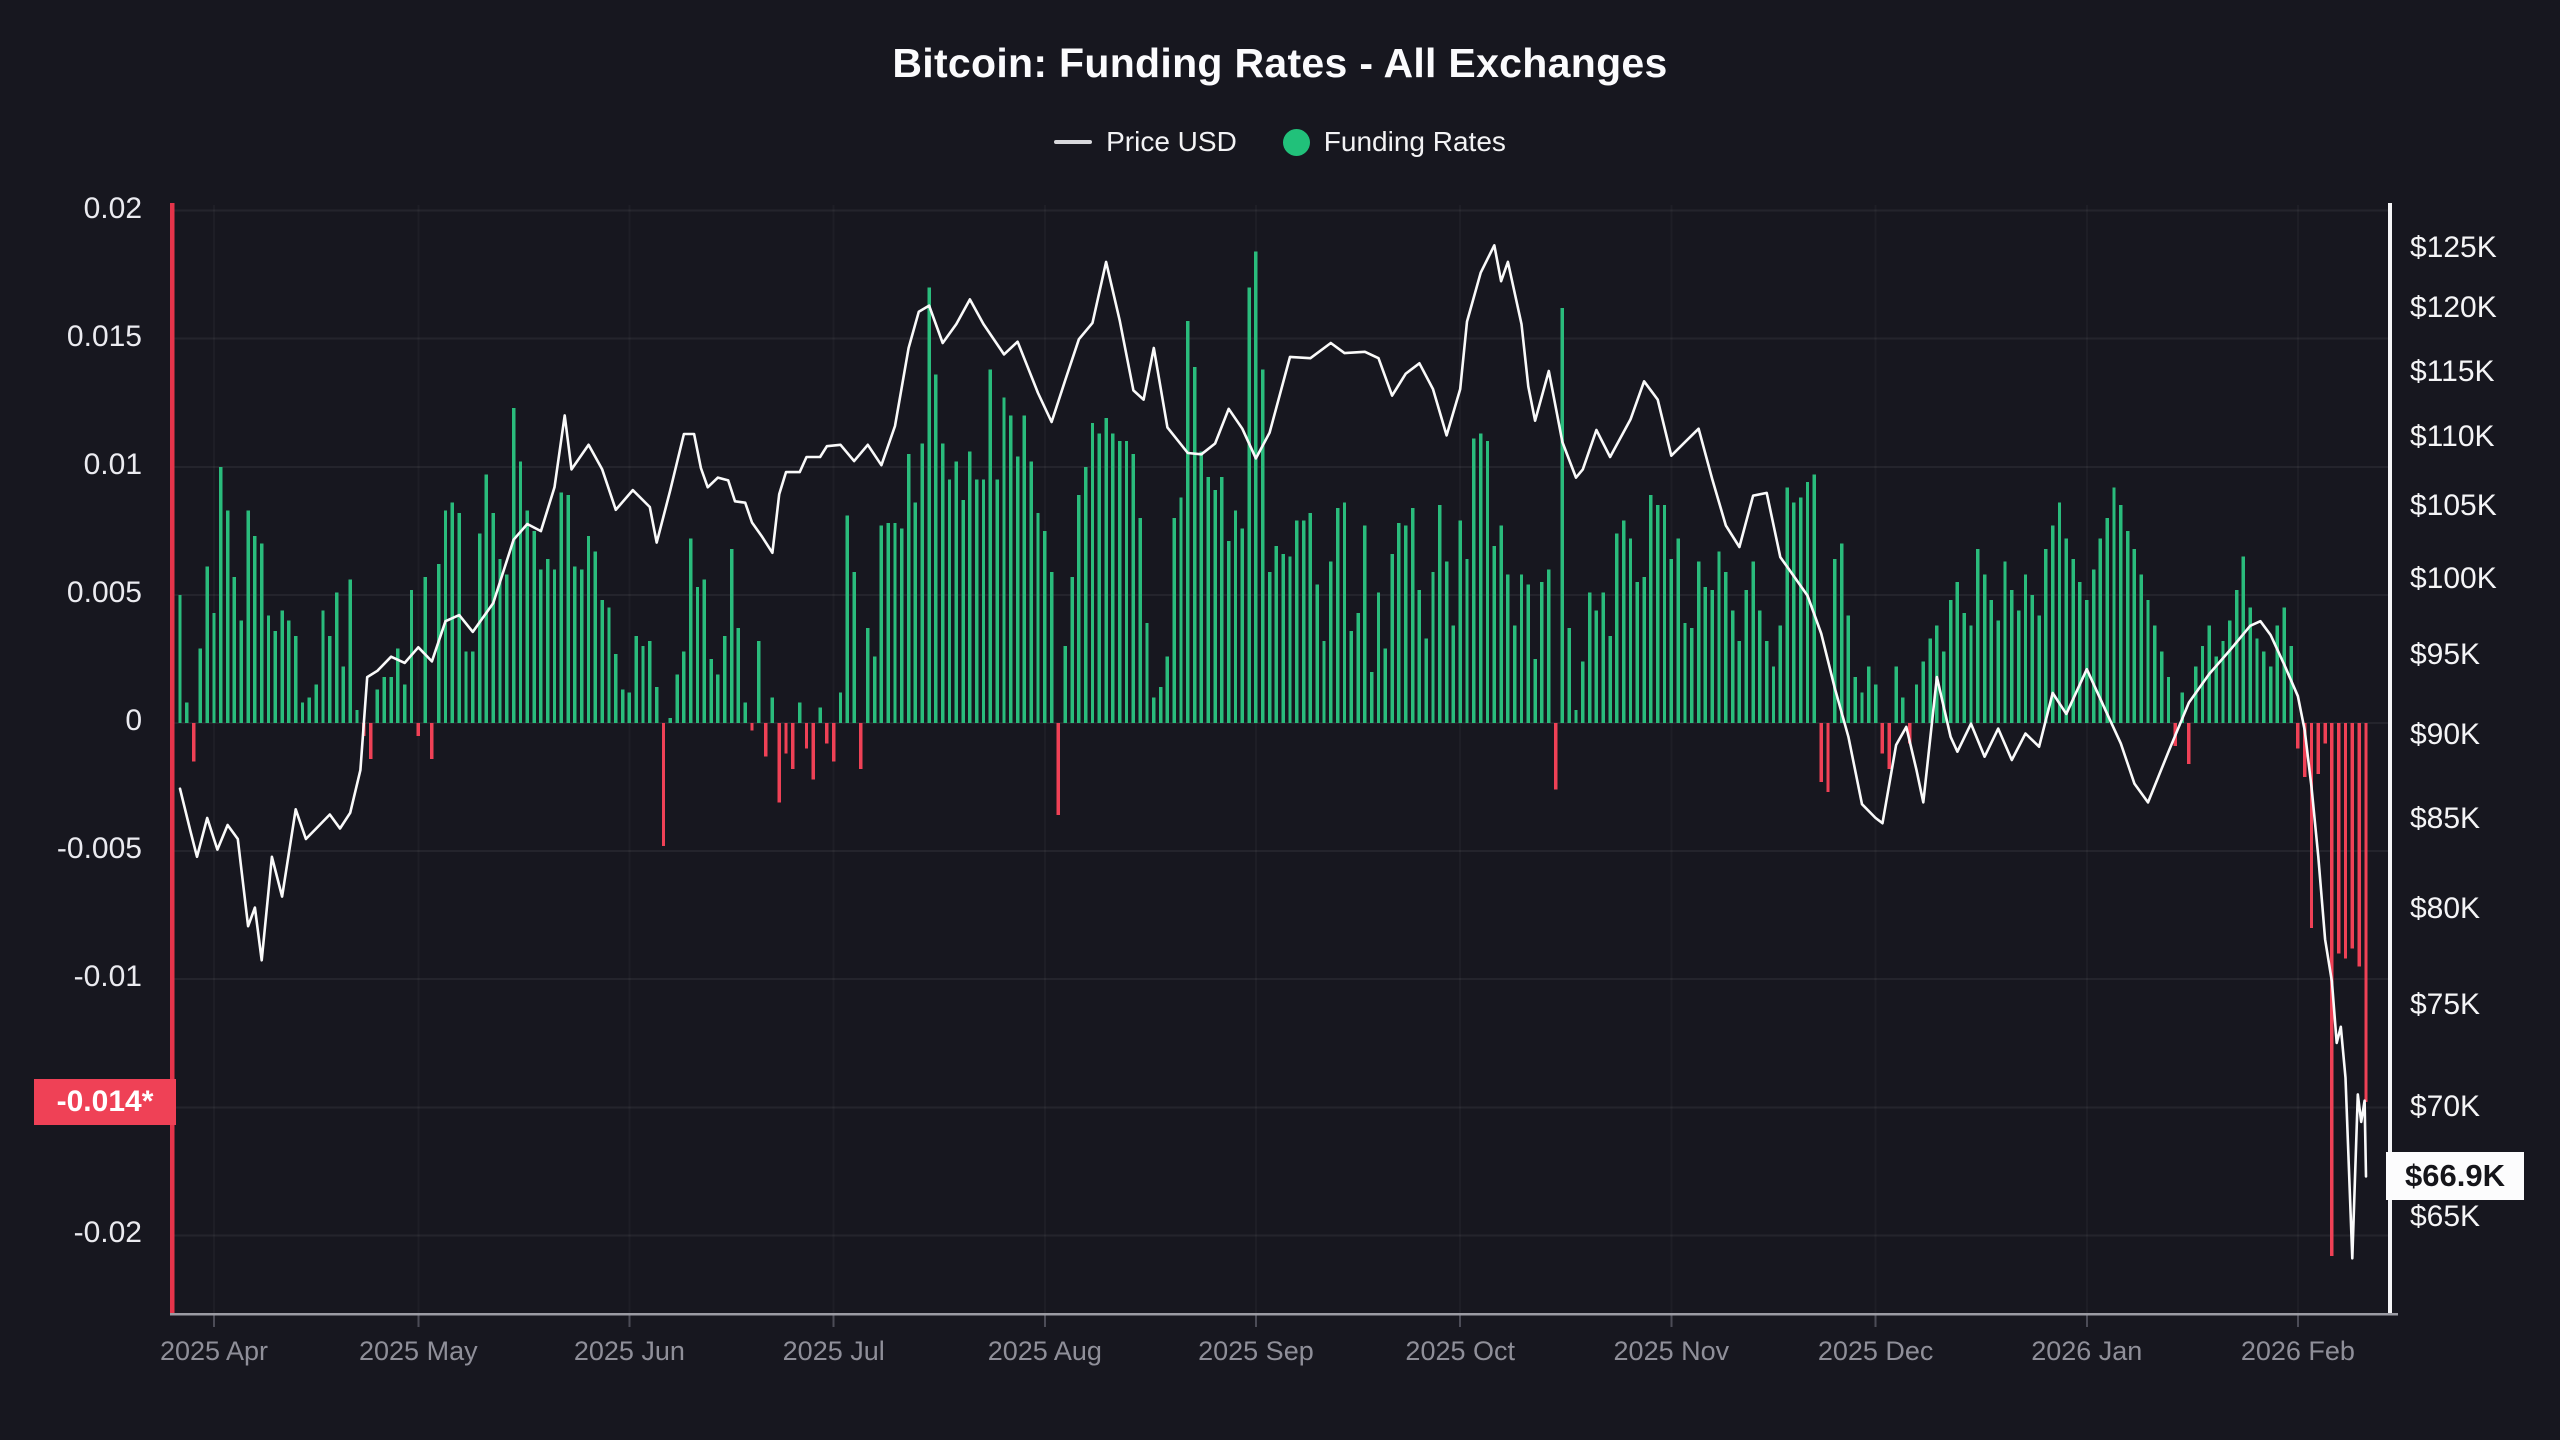 The width and height of the screenshot is (2560, 1440). I want to click on legend: Price USD Funding Rates, so click(1280, 142).